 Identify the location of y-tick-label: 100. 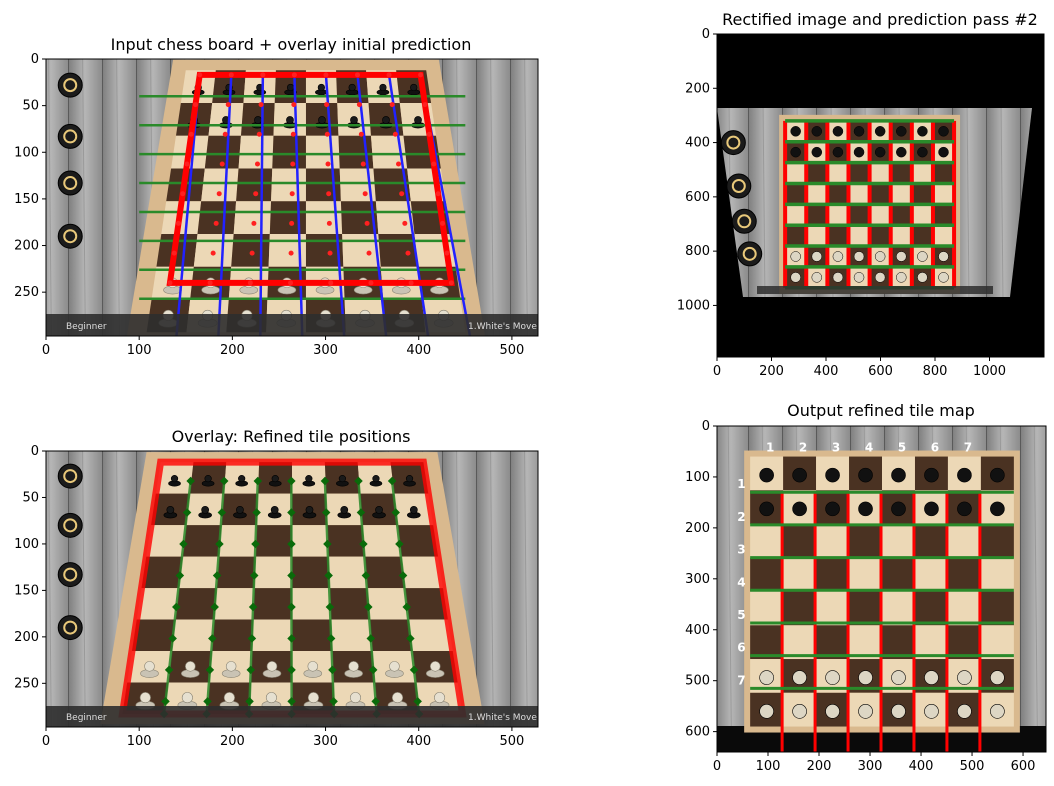
(697, 477).